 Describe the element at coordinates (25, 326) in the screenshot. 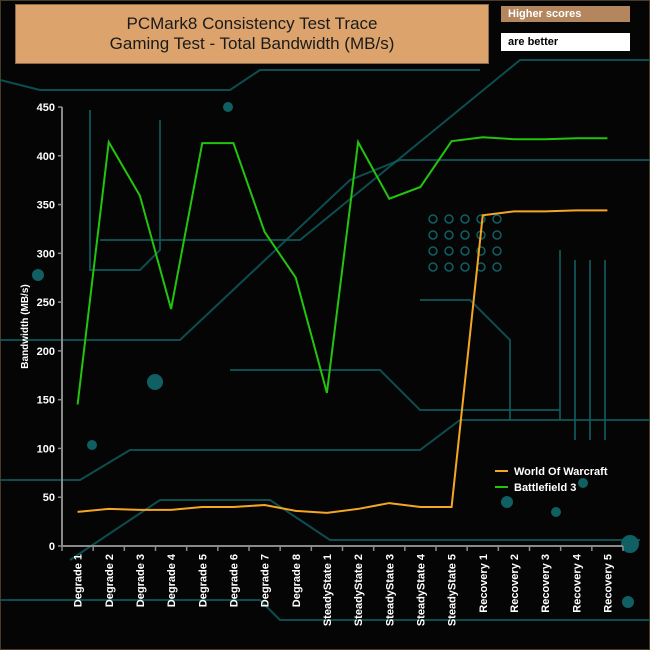

I see `y-axis-label: Bandwidth (MB/s)` at that location.